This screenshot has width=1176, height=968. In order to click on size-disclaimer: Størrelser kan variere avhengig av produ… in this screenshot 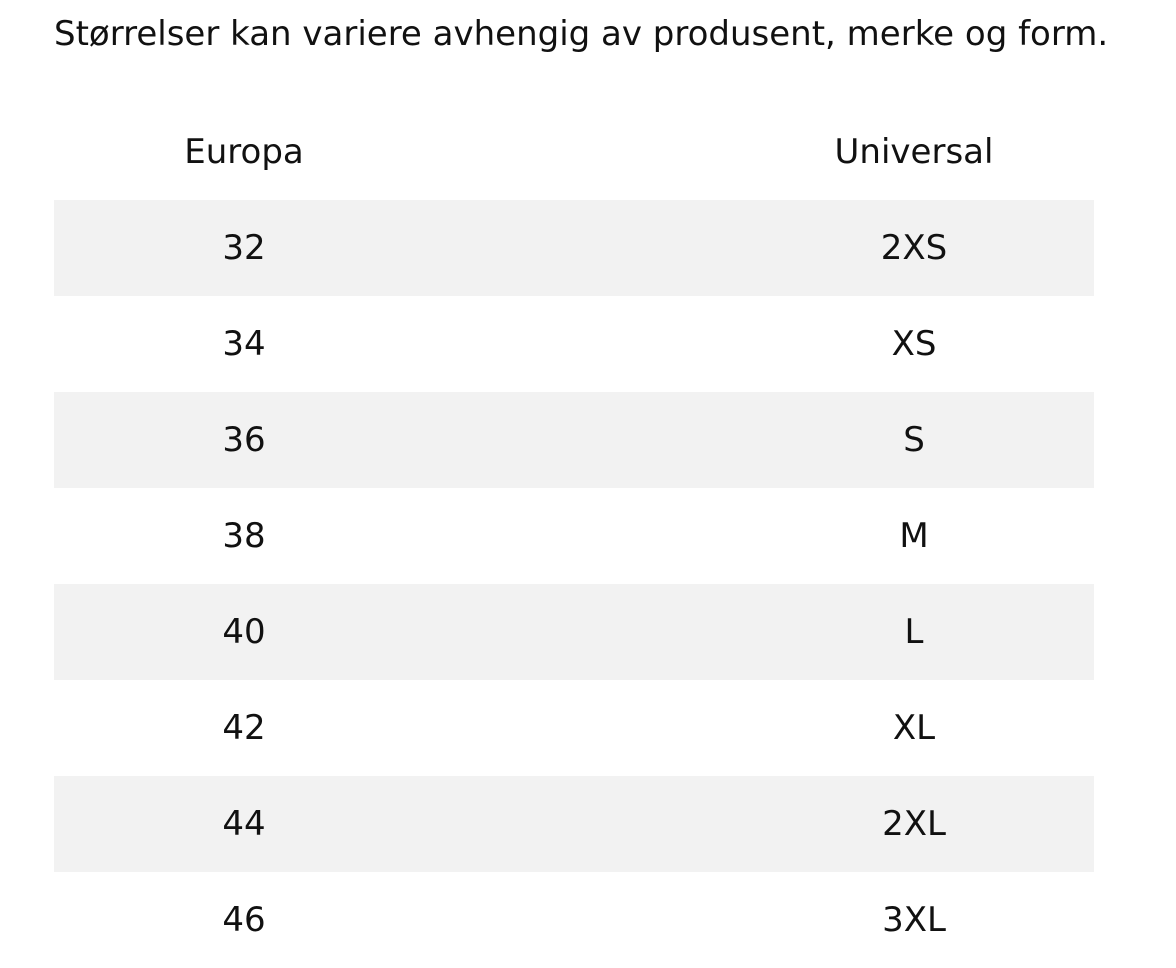, I will do `click(581, 34)`.